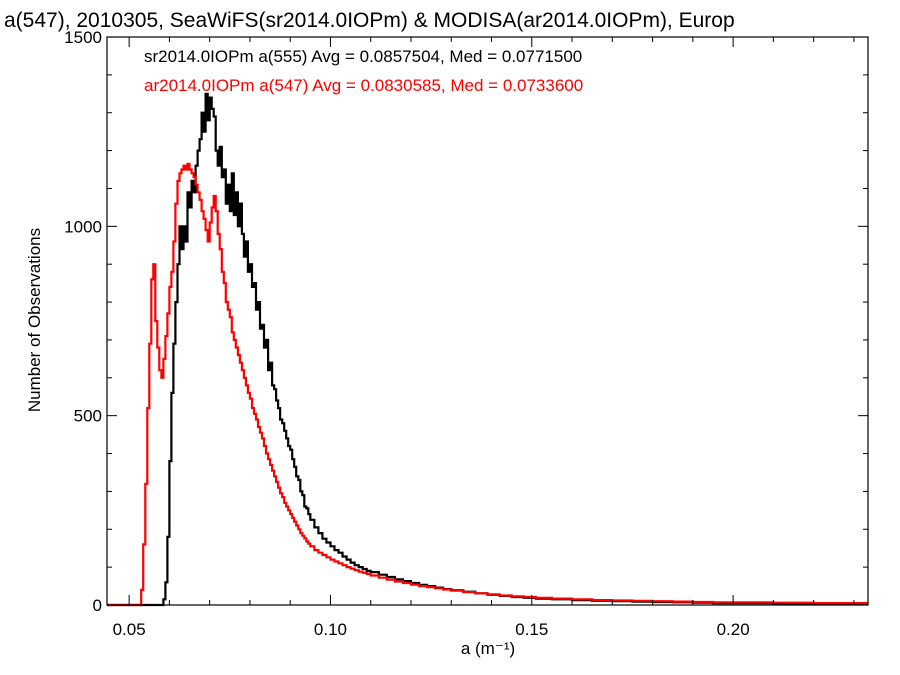 The width and height of the screenshot is (900, 675). Describe the element at coordinates (129, 629) in the screenshot. I see `x-tick-label: 0.05` at that location.